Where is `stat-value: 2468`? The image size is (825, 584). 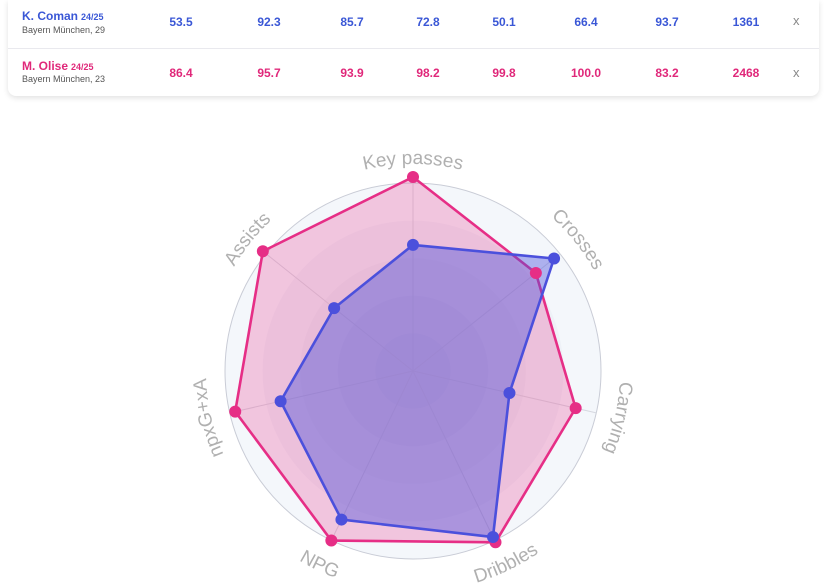
stat-value: 2468 is located at coordinates (746, 73).